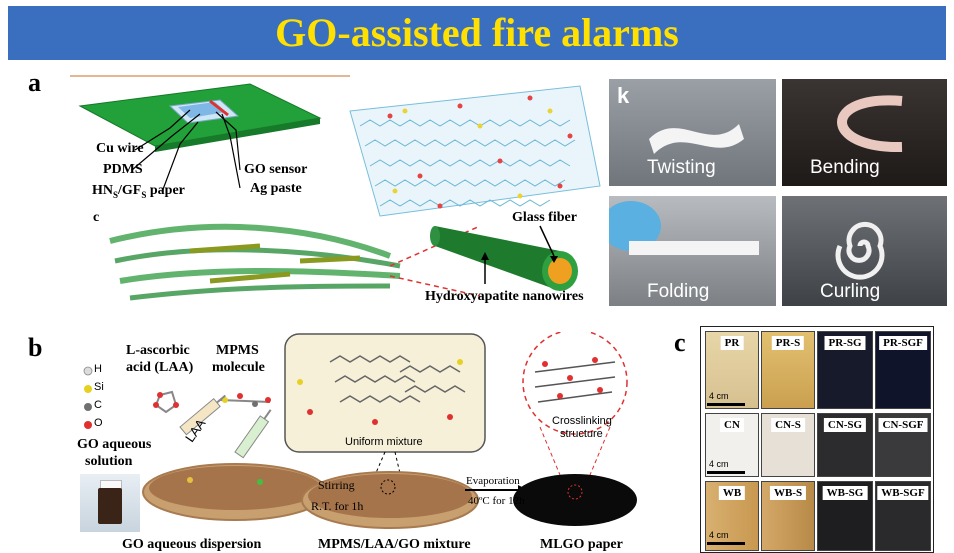  Describe the element at coordinates (903, 516) in the screenshot. I see `sample-wb-sgf: WB-SGF` at that location.